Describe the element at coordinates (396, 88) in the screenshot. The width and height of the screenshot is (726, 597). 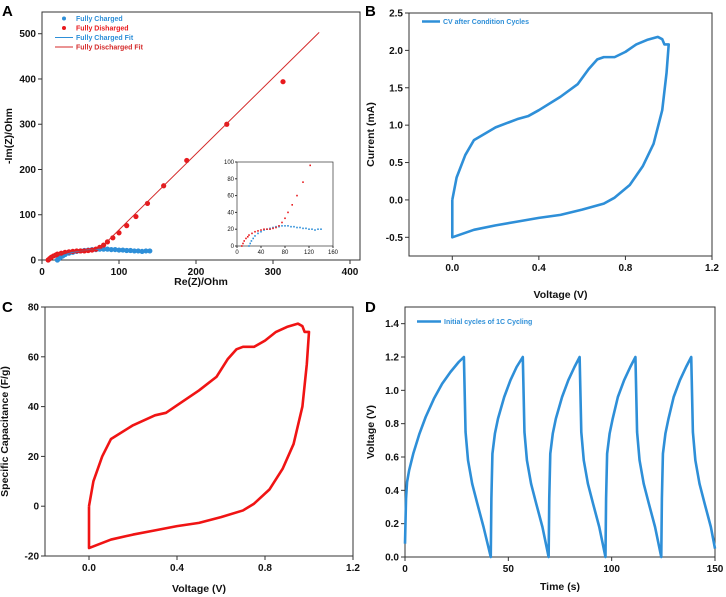
I see `y-tick-label: 1.5` at that location.